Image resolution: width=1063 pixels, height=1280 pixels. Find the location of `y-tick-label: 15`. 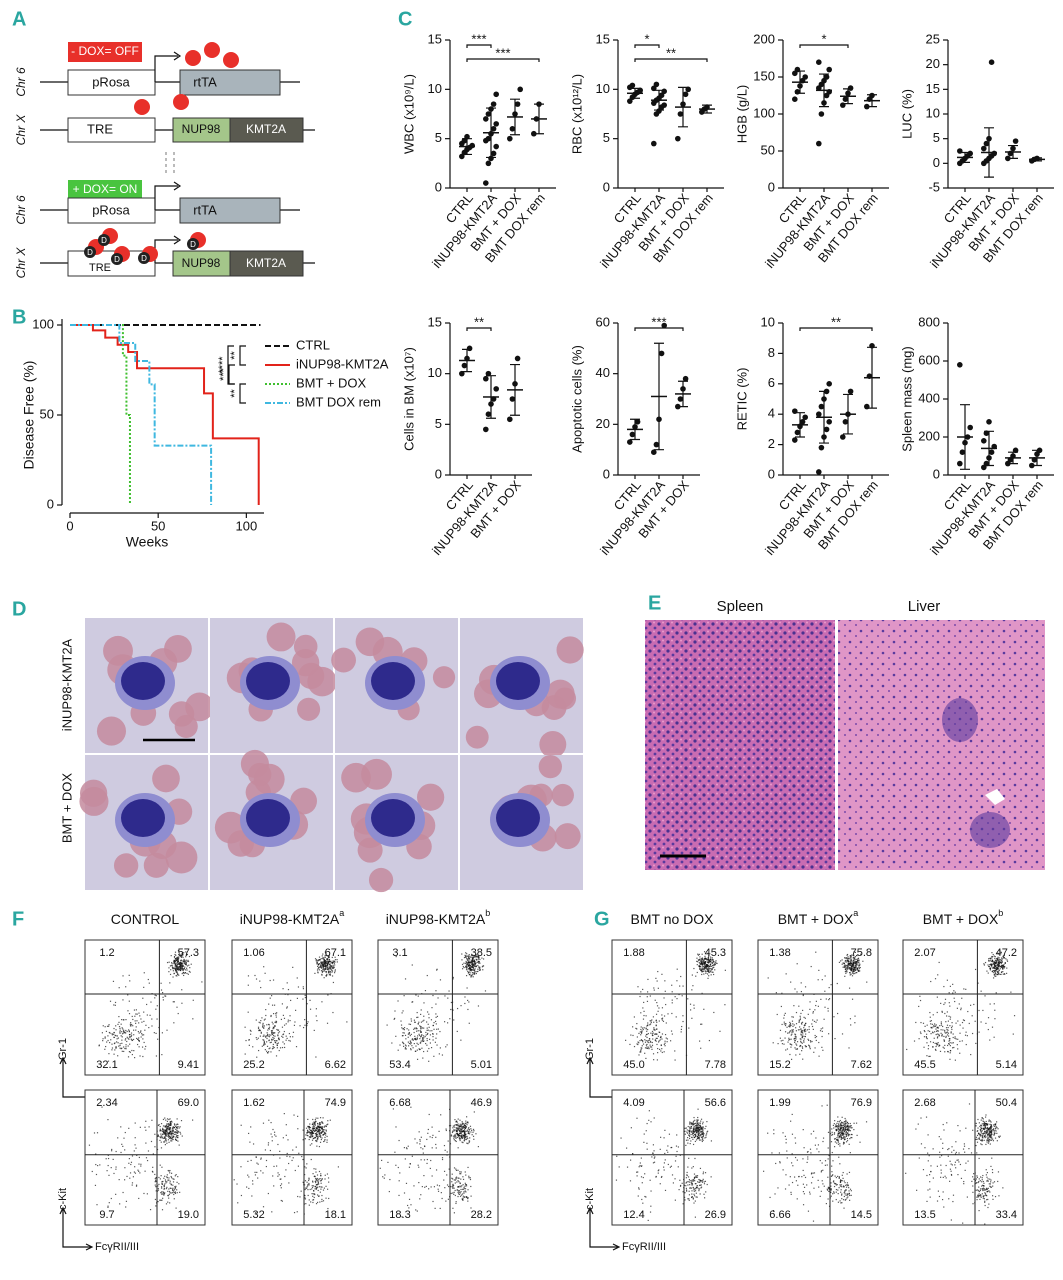

y-tick-label: 15 is located at coordinates (435, 38).